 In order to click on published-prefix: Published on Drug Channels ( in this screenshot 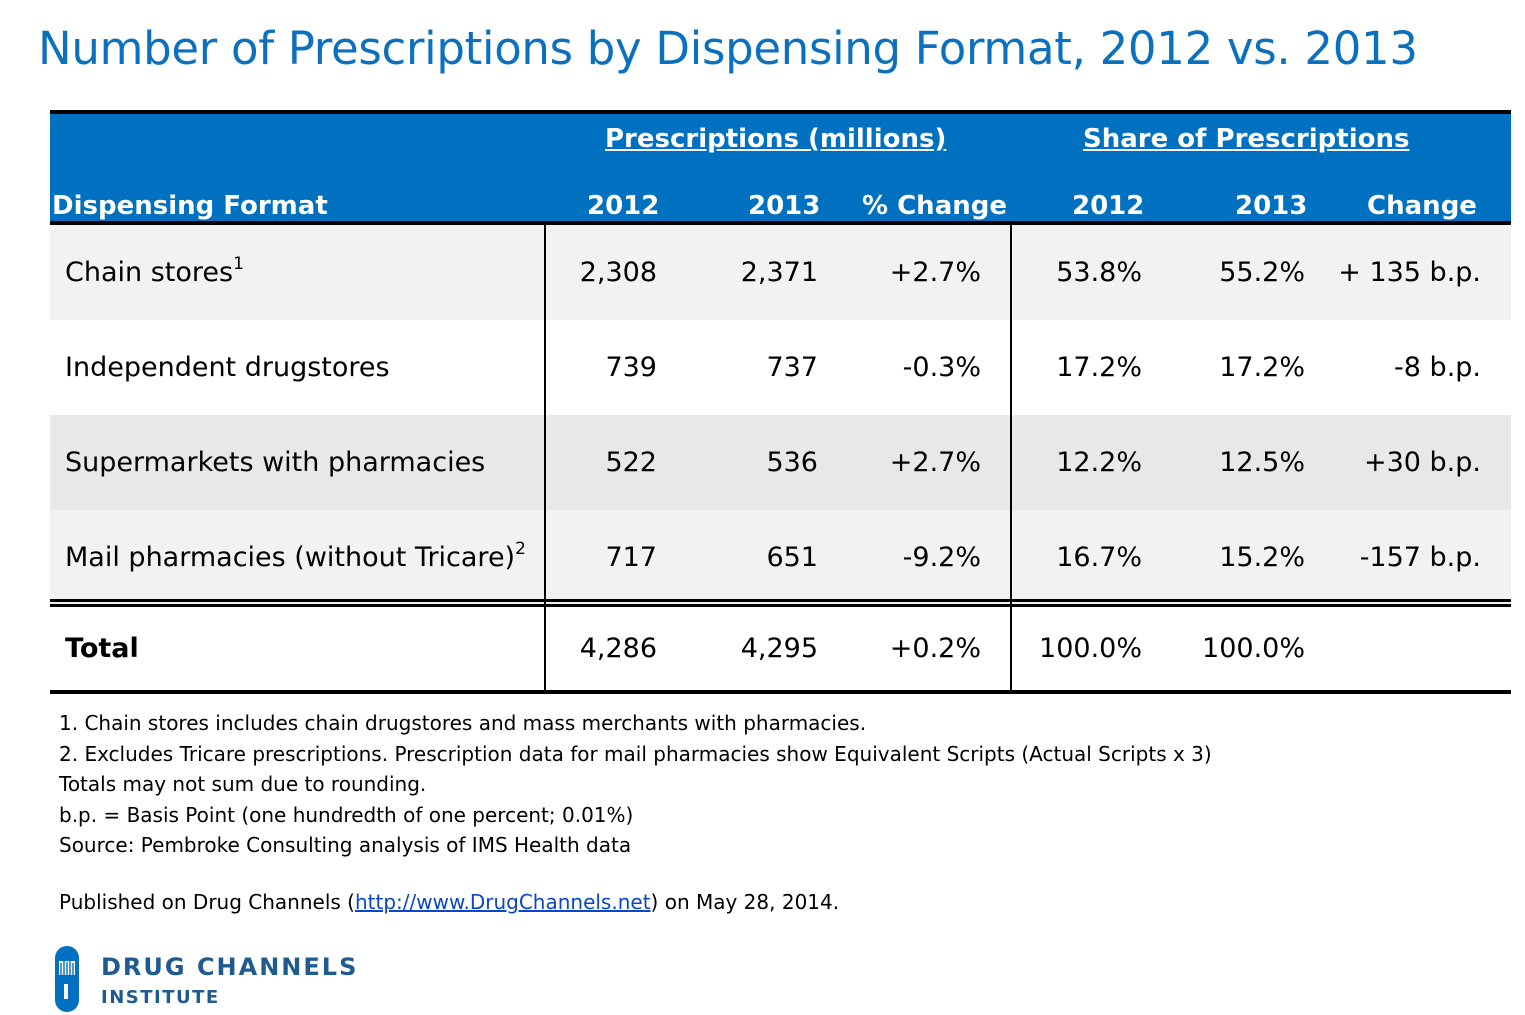, I will do `click(207, 902)`.